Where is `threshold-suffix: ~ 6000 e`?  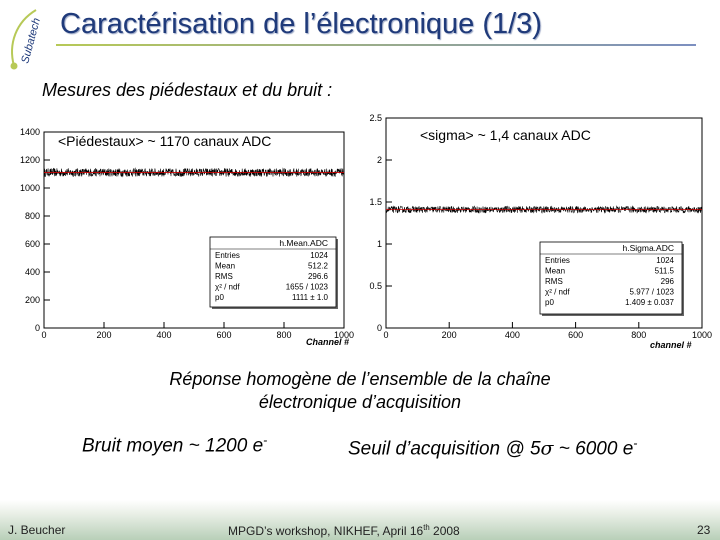
threshold-suffix: ~ 6000 e is located at coordinates (593, 449).